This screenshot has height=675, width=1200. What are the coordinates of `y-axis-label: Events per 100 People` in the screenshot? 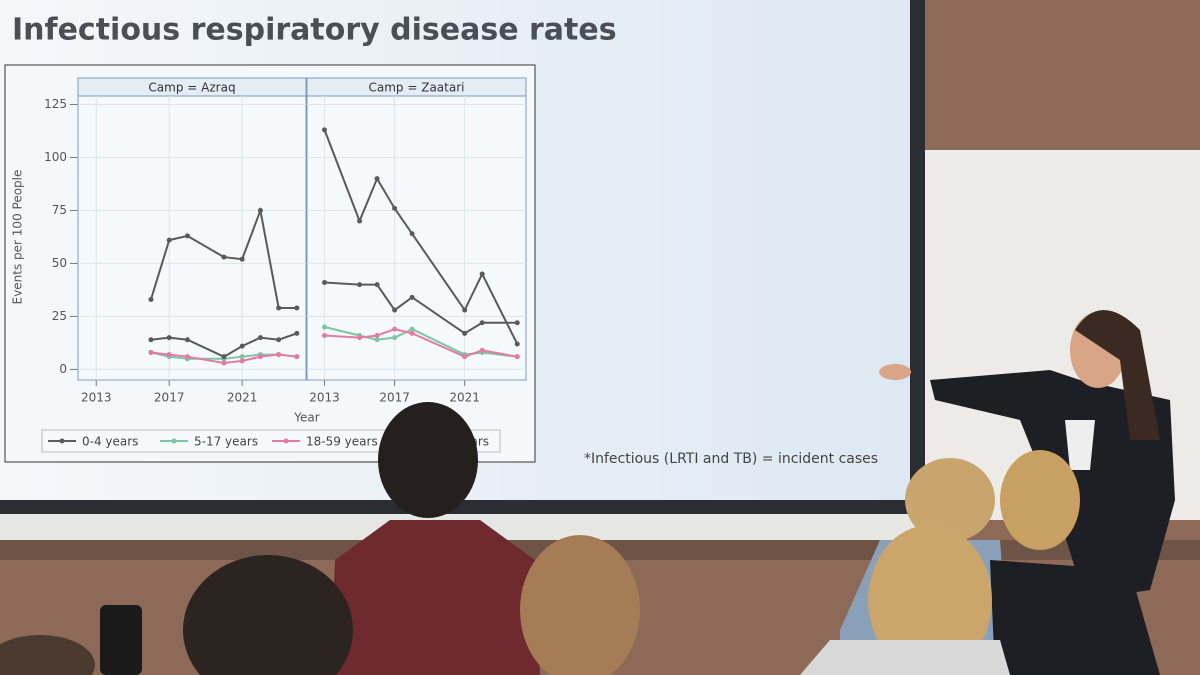 It's located at (18, 237).